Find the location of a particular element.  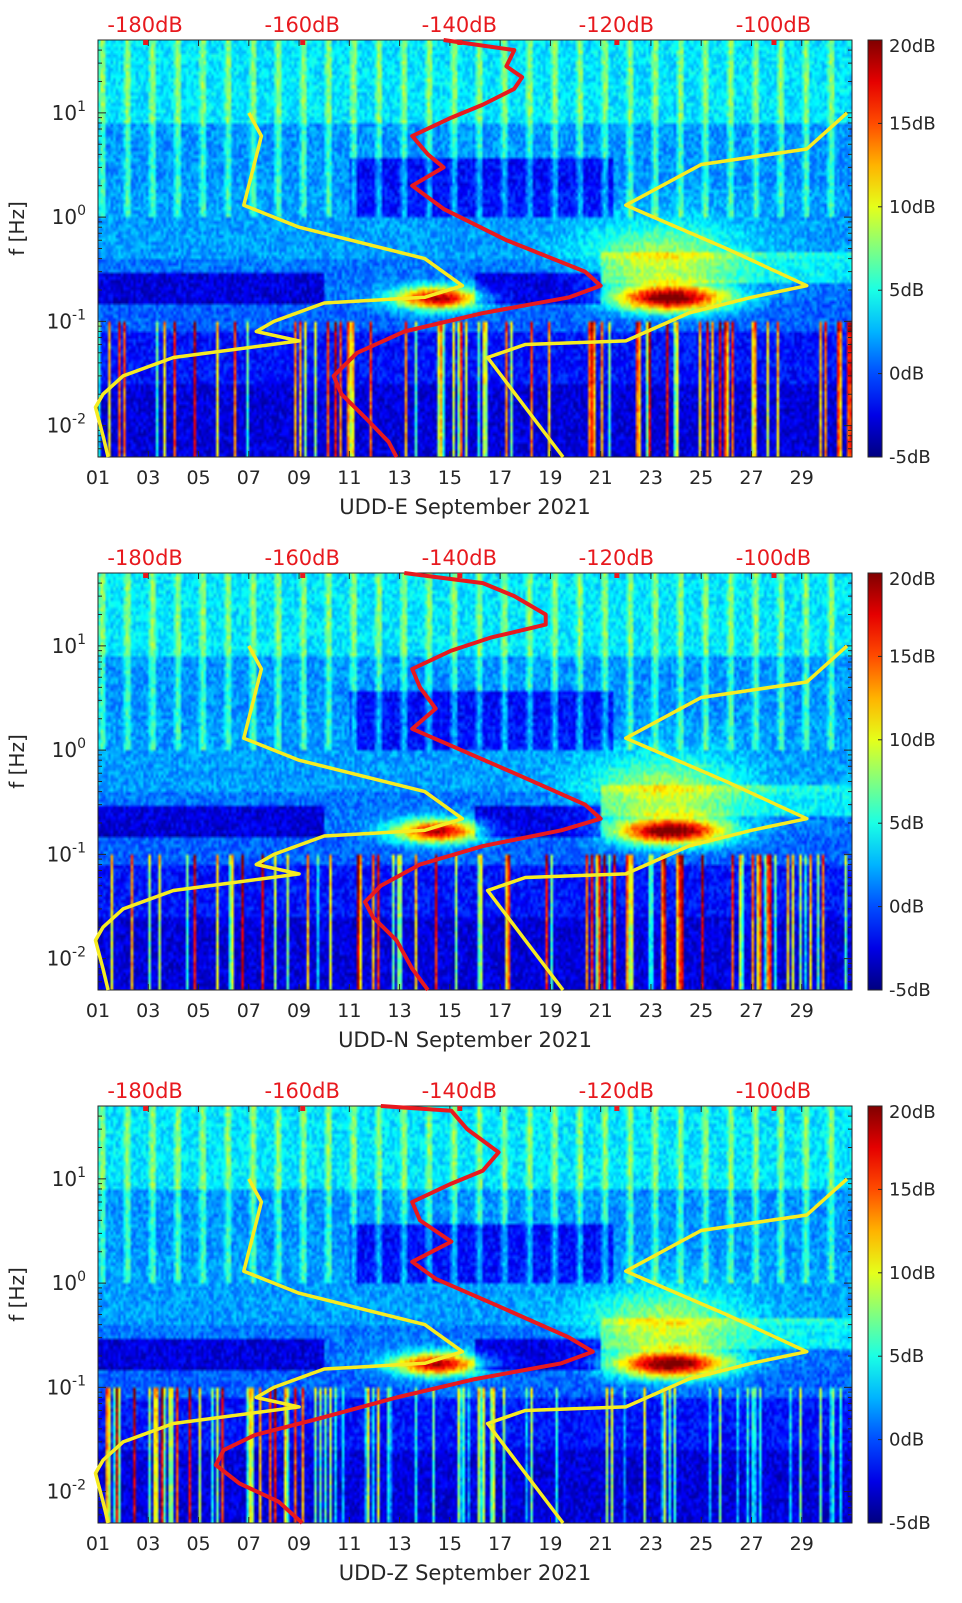

x-tick-label: 01 is located at coordinates (98, 478).